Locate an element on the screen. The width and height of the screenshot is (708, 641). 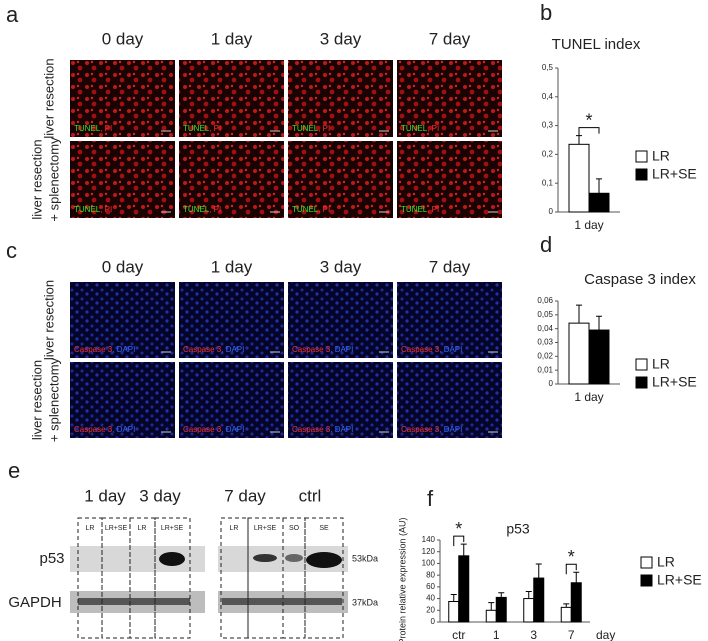
y-tick-label: 0,01 is located at coordinates (545, 369).